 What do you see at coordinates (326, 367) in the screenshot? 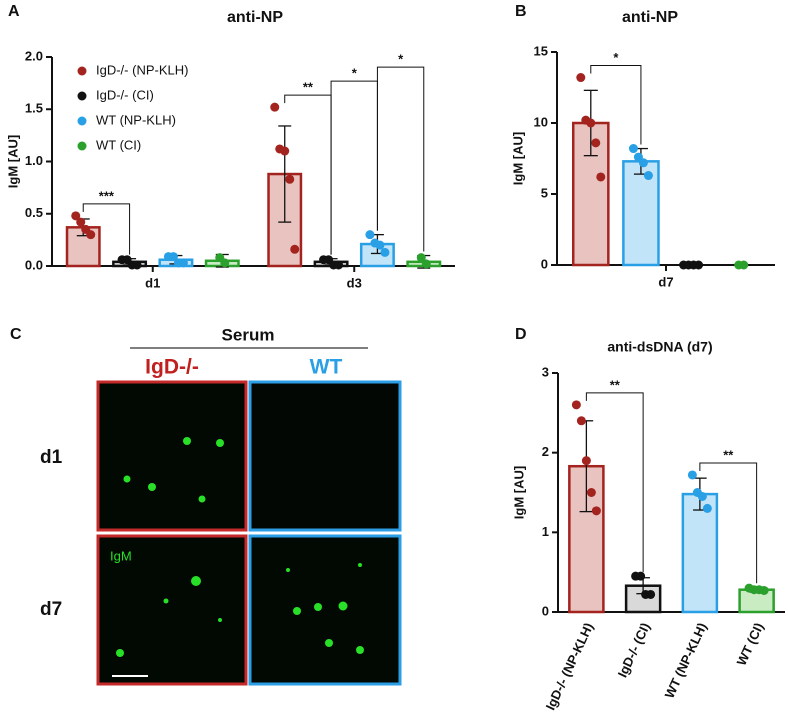
I see `column-label: WT` at bounding box center [326, 367].